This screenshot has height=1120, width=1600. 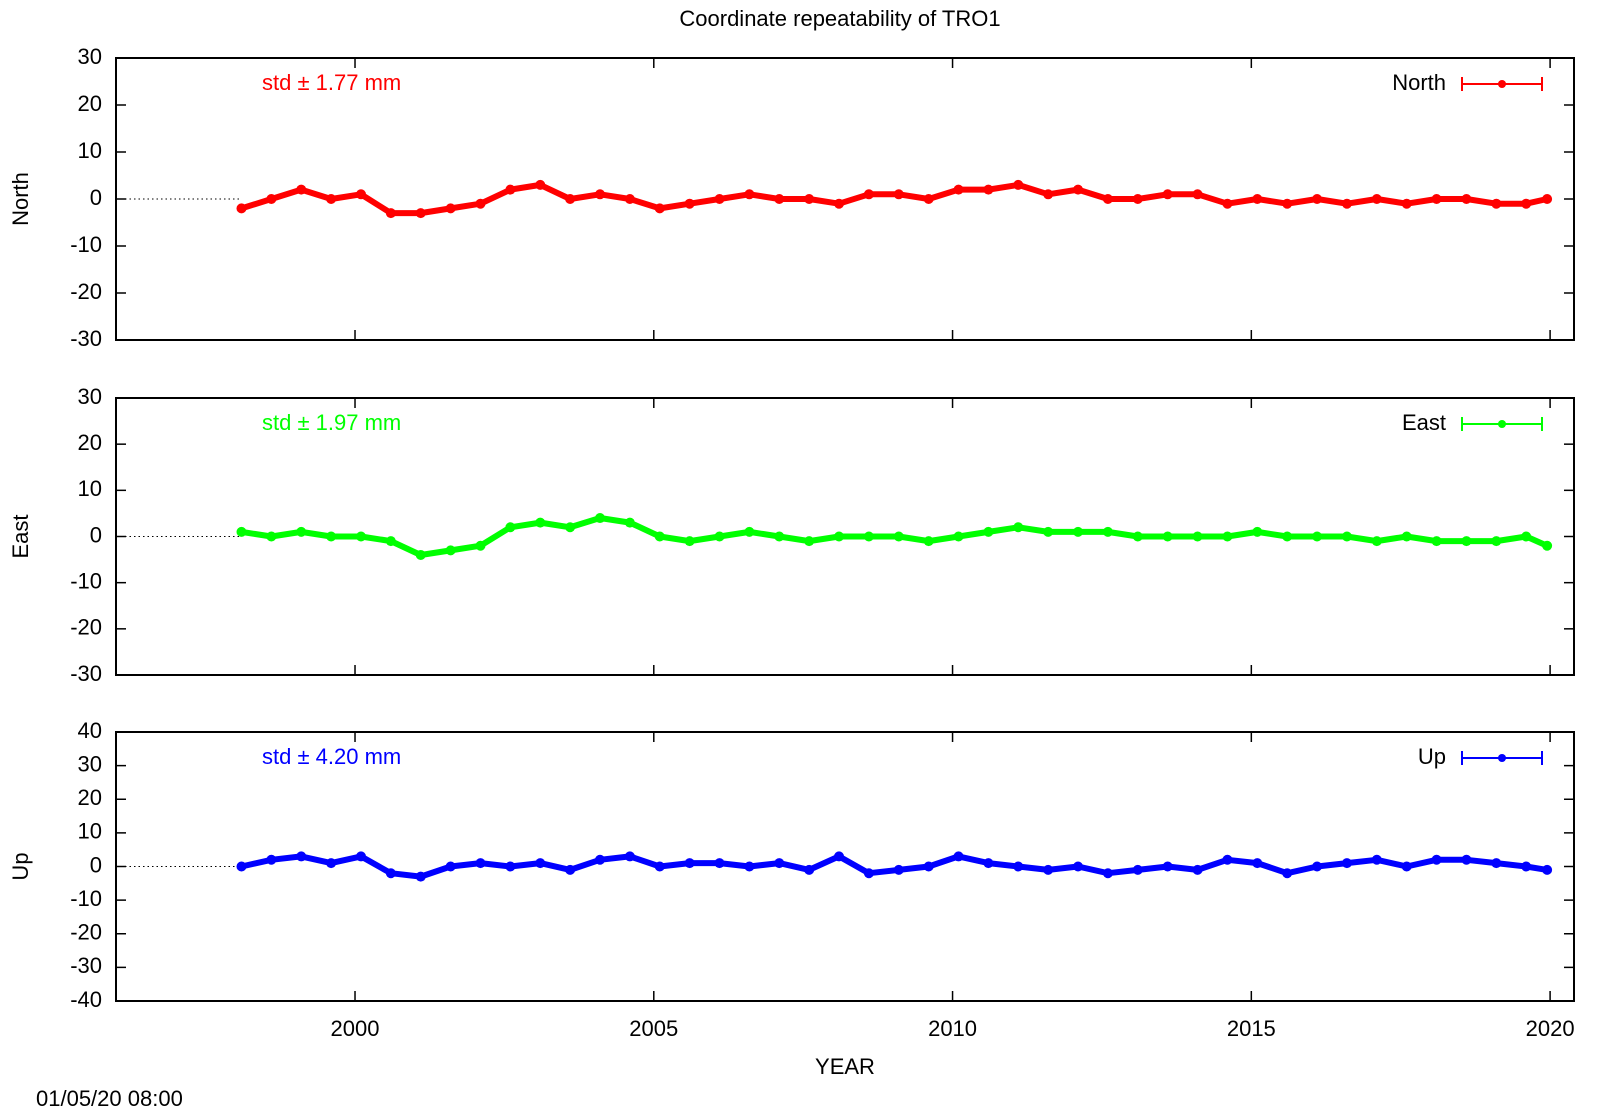 What do you see at coordinates (331, 422) in the screenshot?
I see `annotation: std ± 1.97 mm` at bounding box center [331, 422].